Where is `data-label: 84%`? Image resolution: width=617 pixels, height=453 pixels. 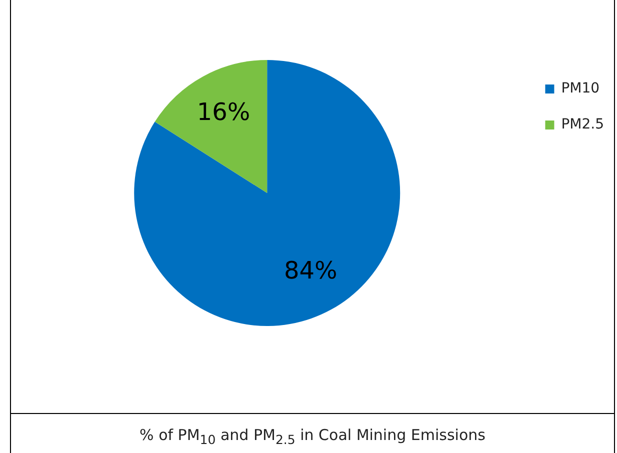
data-label: 84% is located at coordinates (311, 270).